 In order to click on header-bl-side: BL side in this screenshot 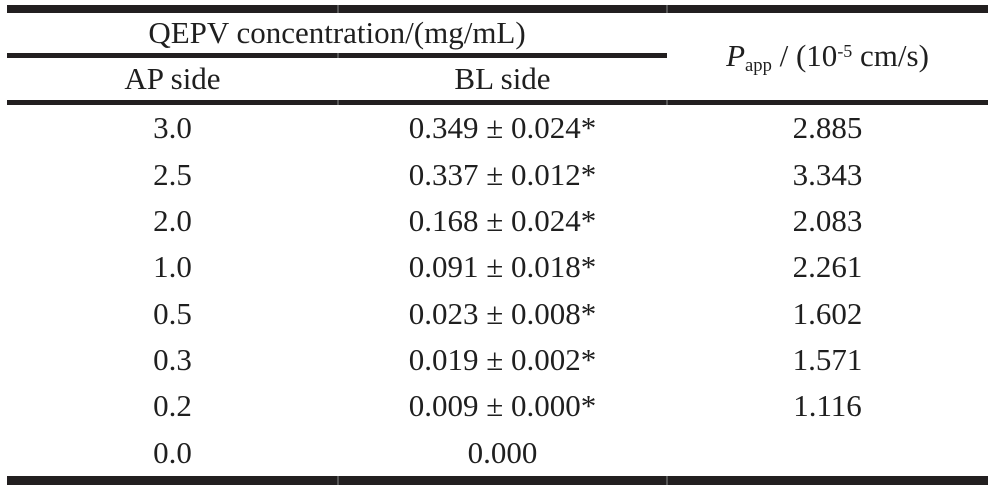, I will do `click(502, 81)`.